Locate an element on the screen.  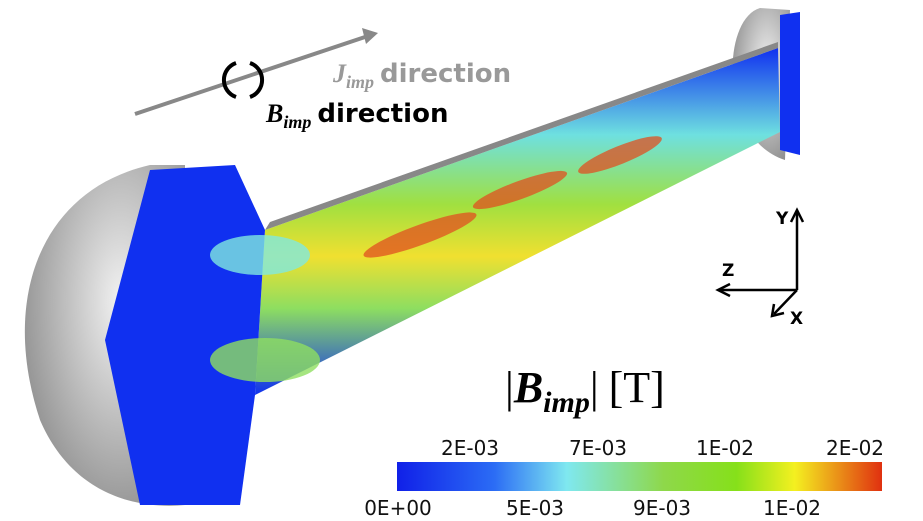
direction-arrows: Jimp direction Bimp direction is located at coordinates (322, 80).